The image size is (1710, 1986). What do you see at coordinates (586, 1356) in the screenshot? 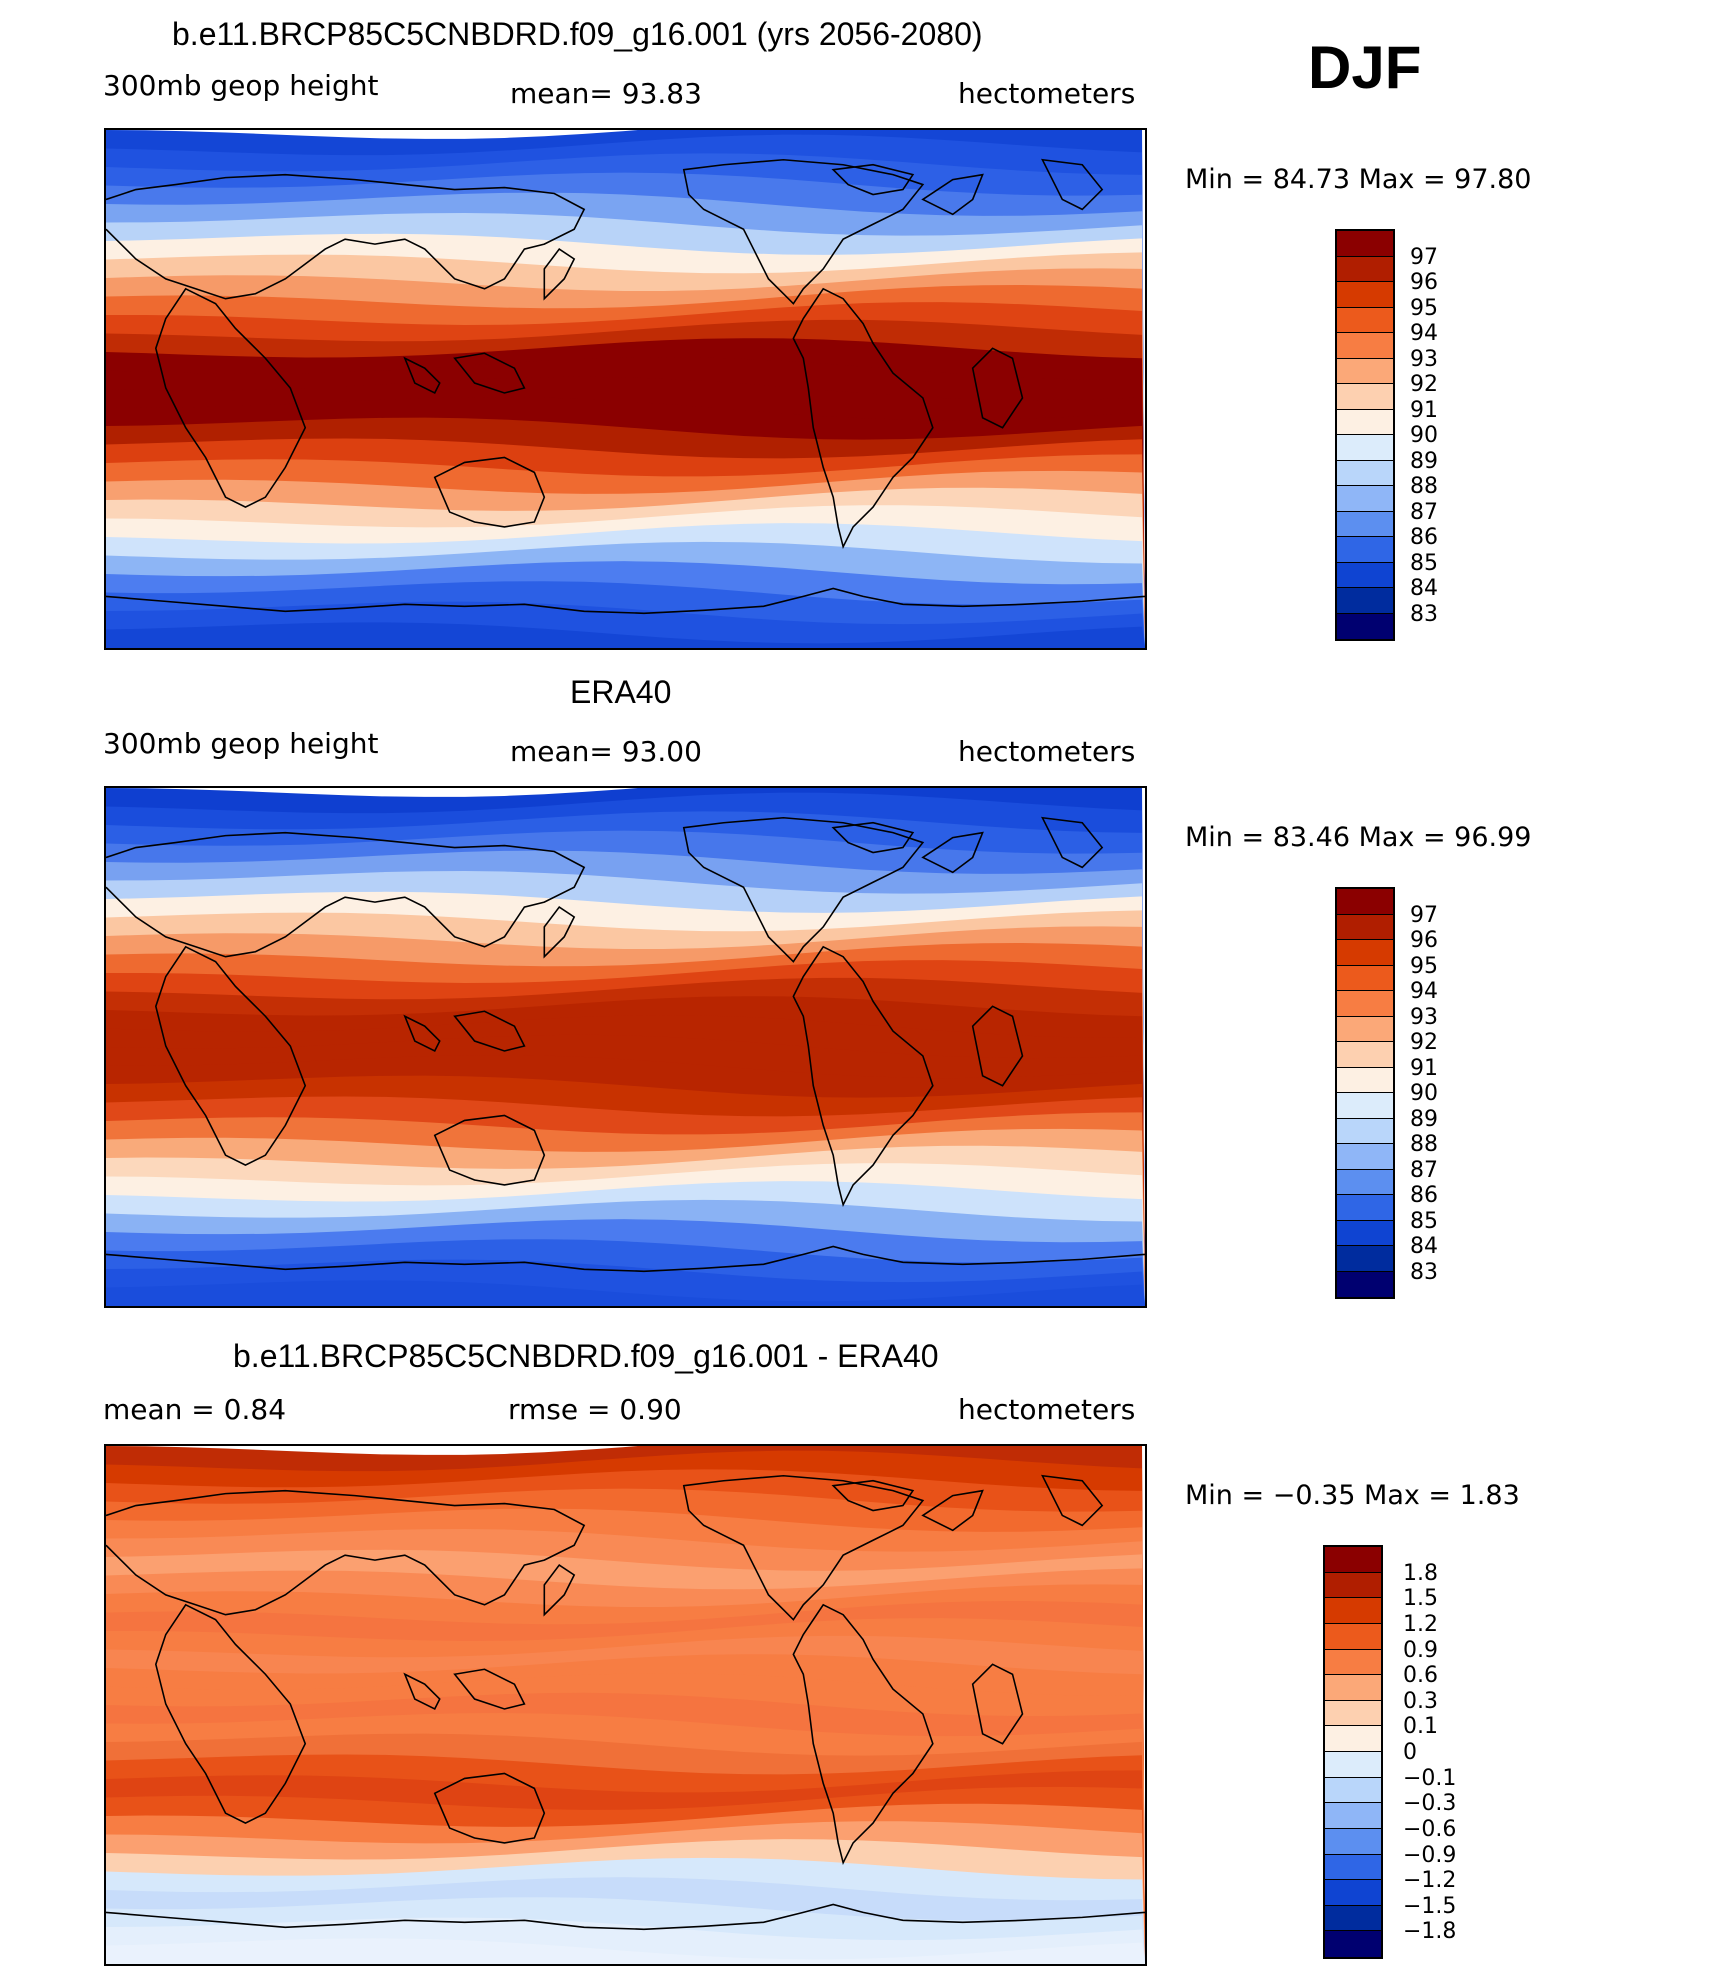
I see `panel3-title: b.e11.BRCP85C5CNBDRD.f09_g16.001 - ERA40` at bounding box center [586, 1356].